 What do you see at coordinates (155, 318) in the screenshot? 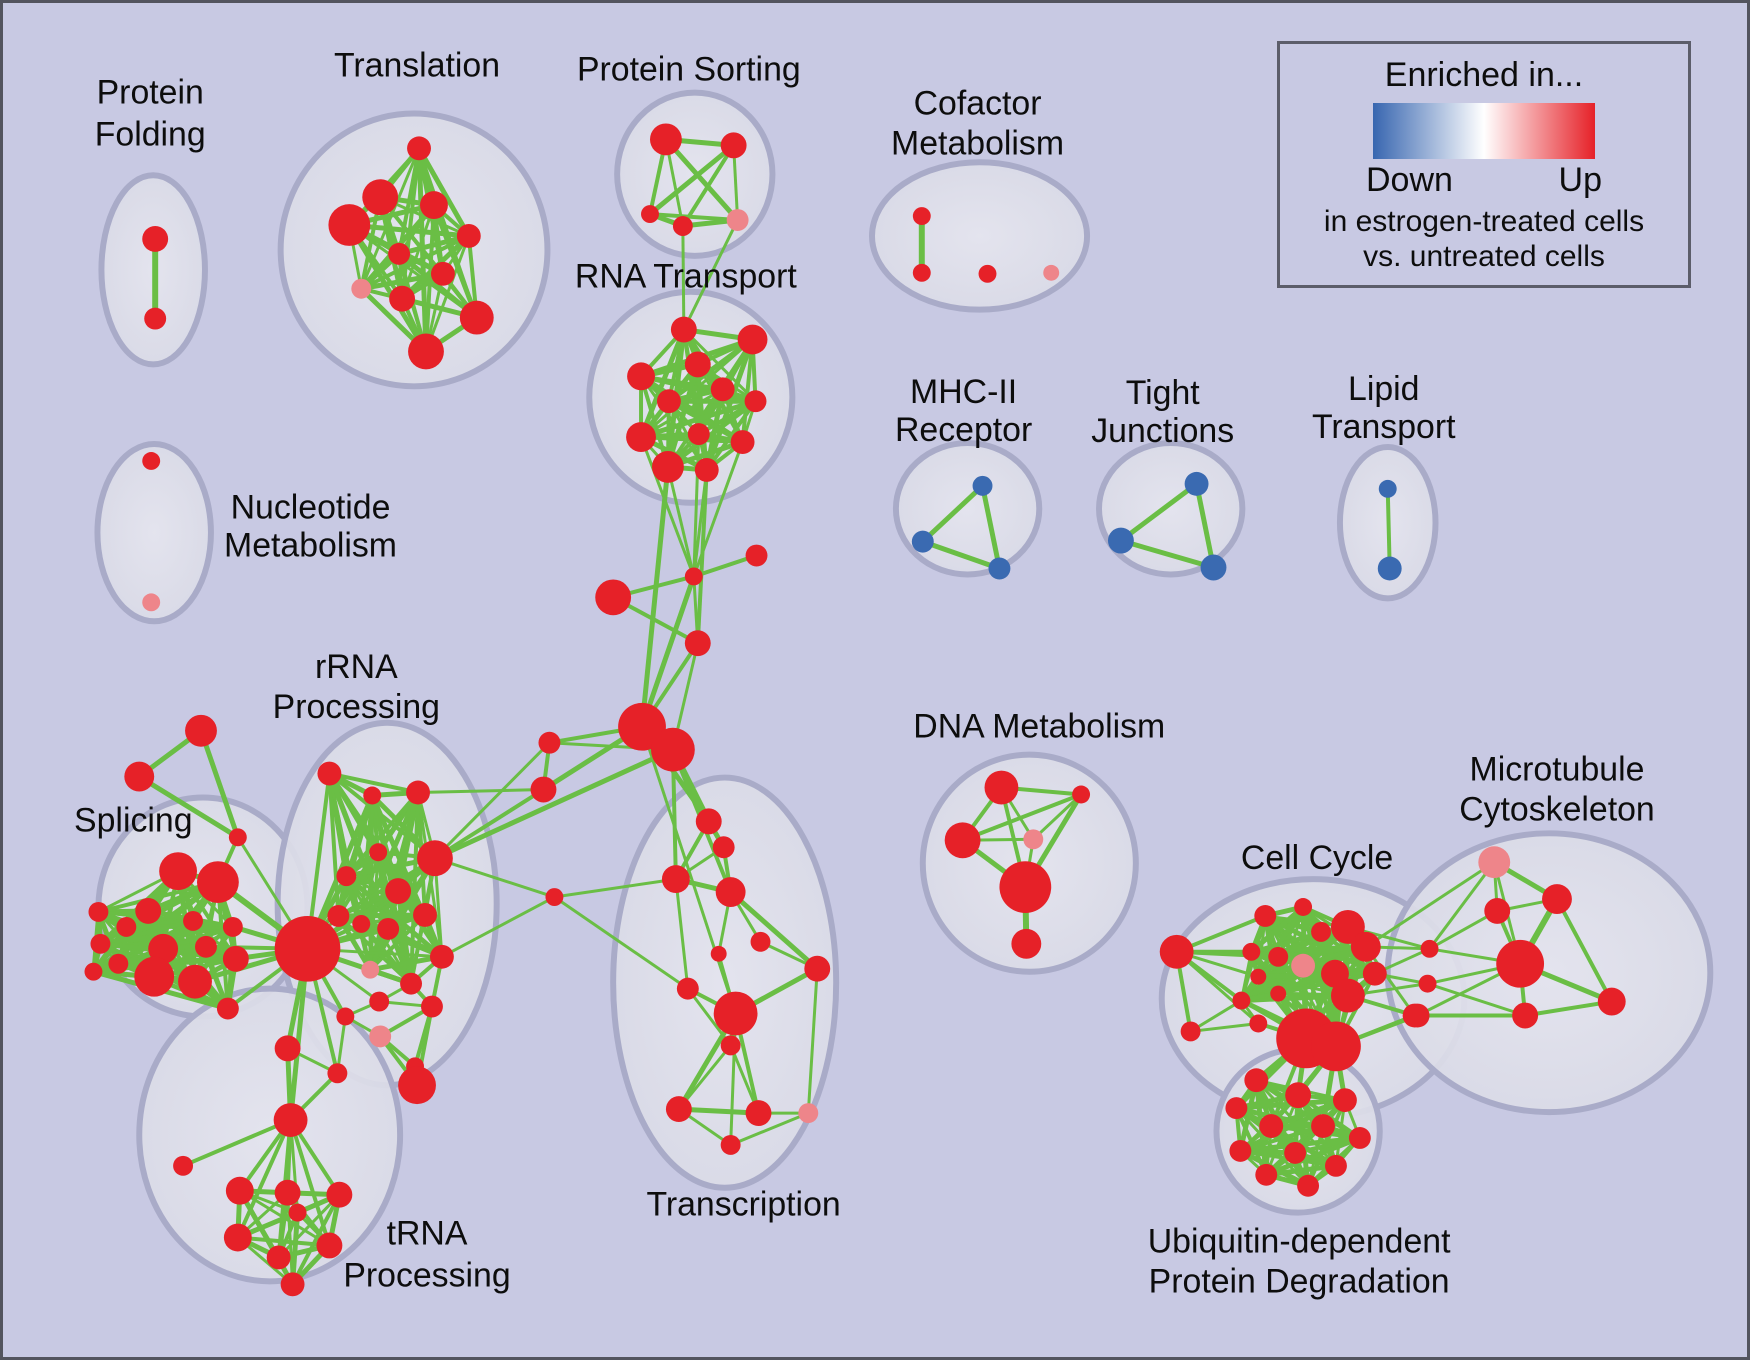
I see `protein-folding-node` at bounding box center [155, 318].